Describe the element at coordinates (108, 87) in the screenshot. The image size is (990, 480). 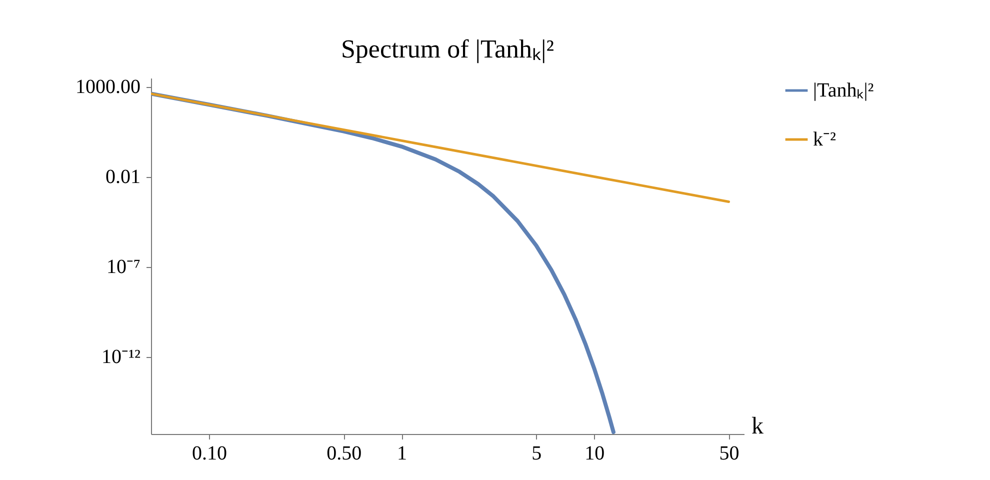
I see `y-tick-label: 1000.00` at that location.